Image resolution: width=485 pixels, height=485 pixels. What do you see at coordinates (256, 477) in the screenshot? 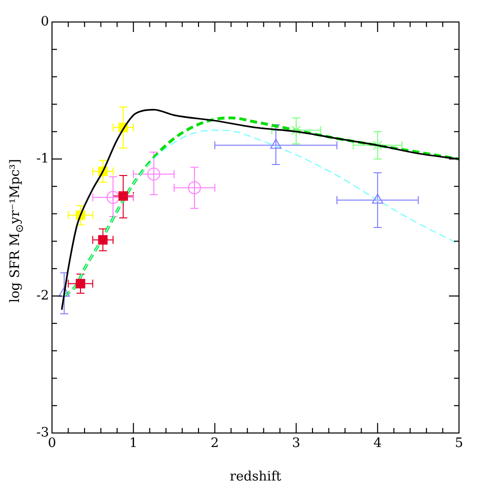
I see `x-axis-title: redshift` at bounding box center [256, 477].